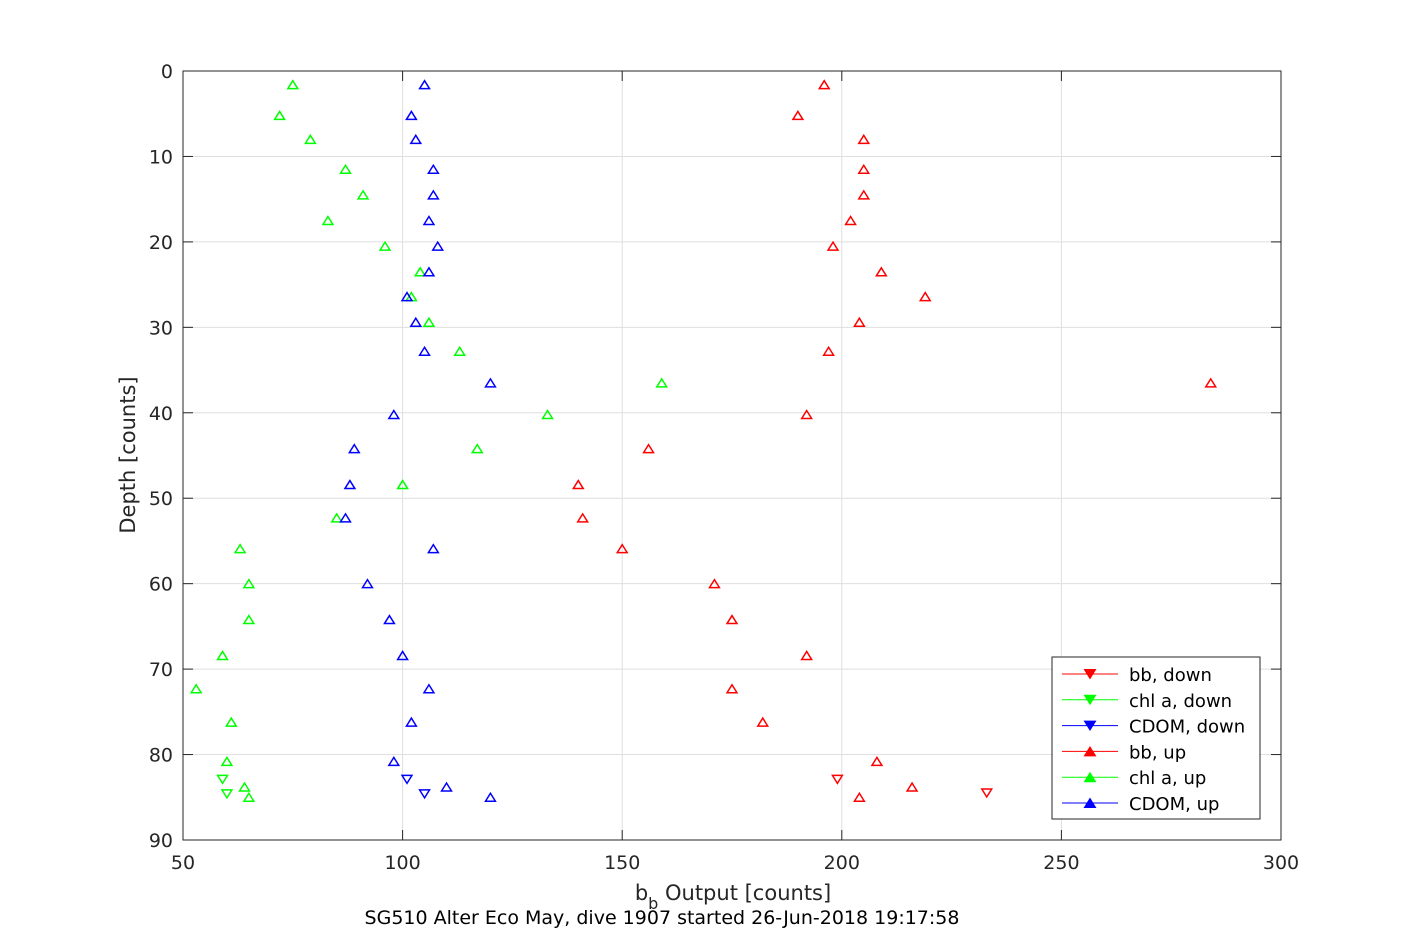 This screenshot has width=1417, height=949. What do you see at coordinates (183, 863) in the screenshot?
I see `x-tick-label: 50` at bounding box center [183, 863].